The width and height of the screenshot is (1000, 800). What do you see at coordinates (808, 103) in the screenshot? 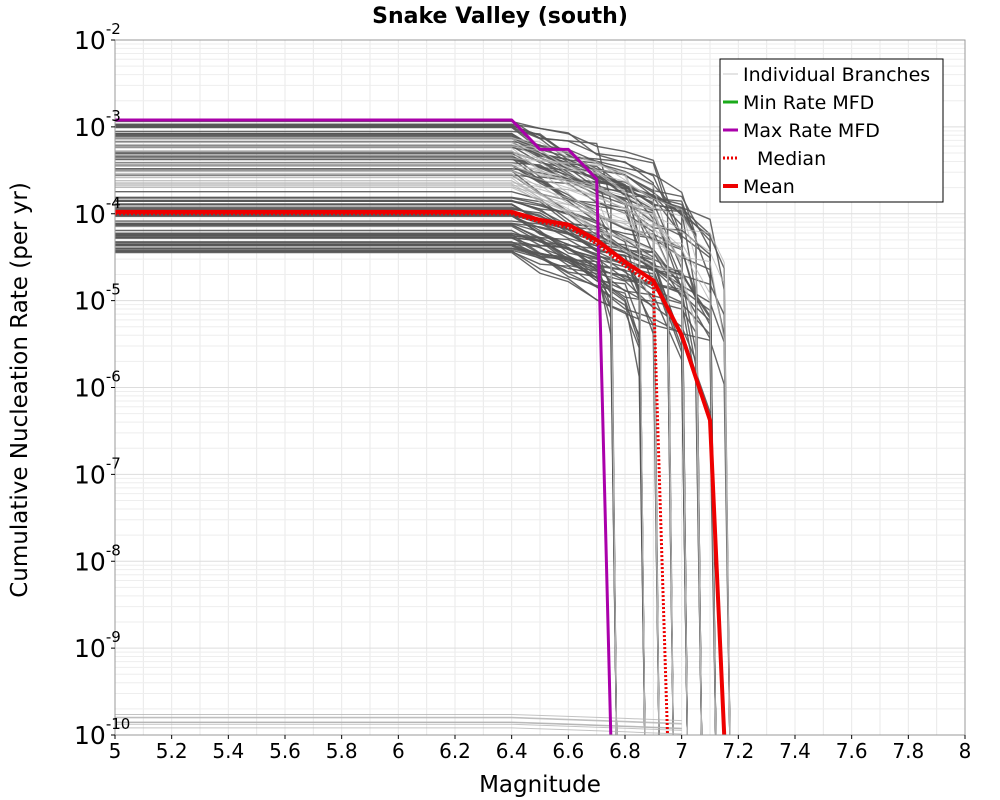
I see `legend-label: Min Rate MFD` at bounding box center [808, 103].